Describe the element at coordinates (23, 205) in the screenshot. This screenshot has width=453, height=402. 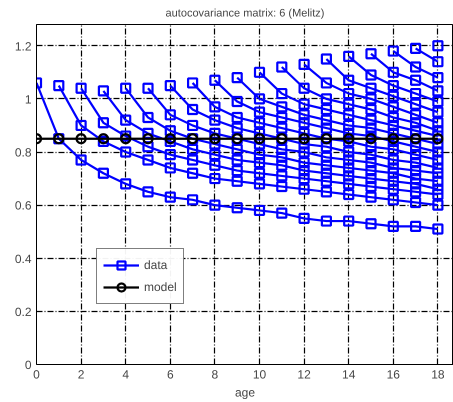
I see `y-tick-label: 0.6` at that location.